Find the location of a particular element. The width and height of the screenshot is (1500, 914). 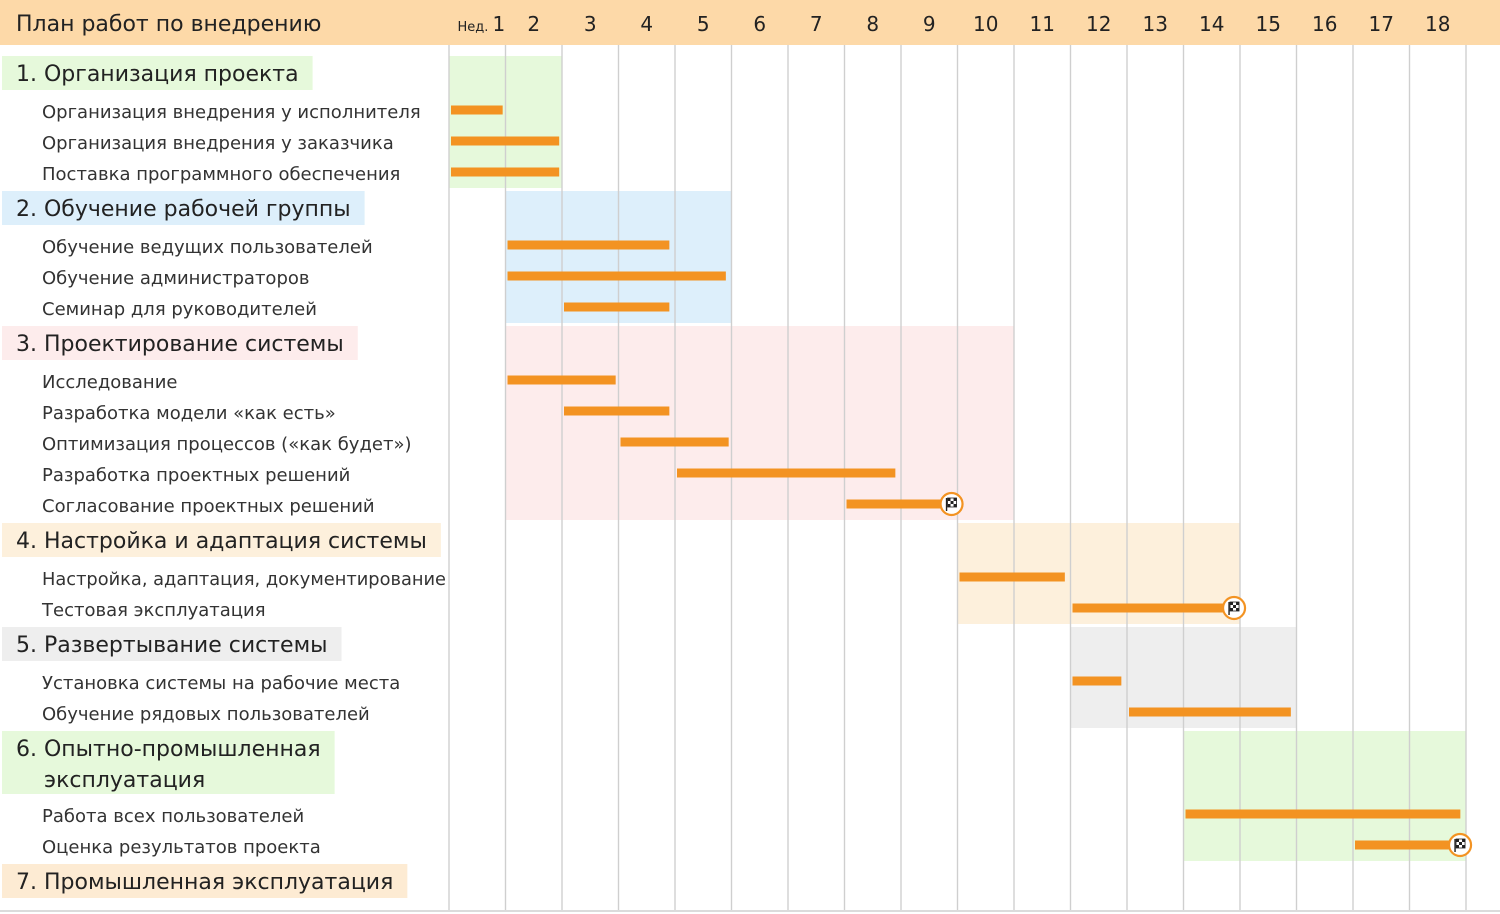

phase-label-7: 7. Промышленная эксплуатация is located at coordinates (204, 882).